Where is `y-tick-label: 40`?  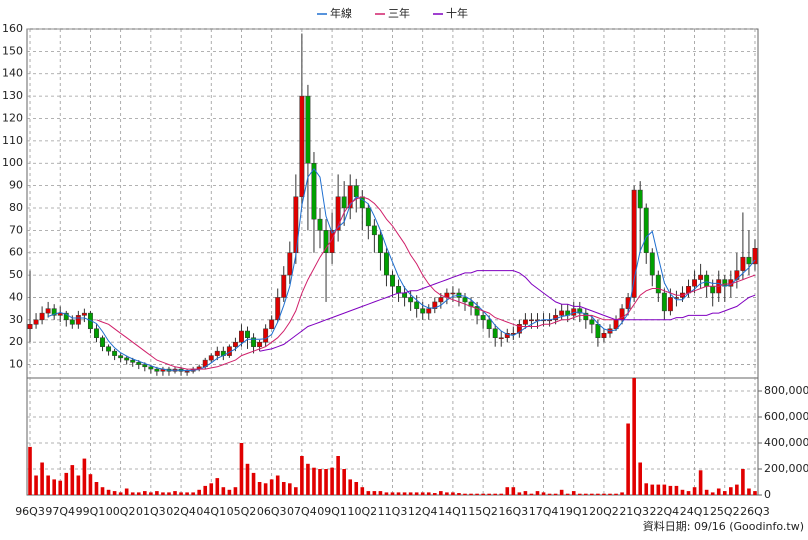
y-tick-label: 40 is located at coordinates (16, 296).